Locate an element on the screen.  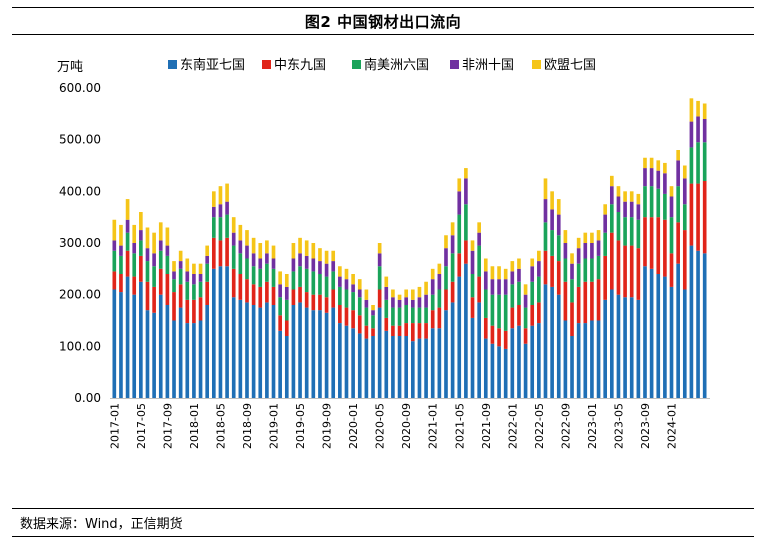
x-tick-label: 2017-05 is located at coordinates (141, 426).